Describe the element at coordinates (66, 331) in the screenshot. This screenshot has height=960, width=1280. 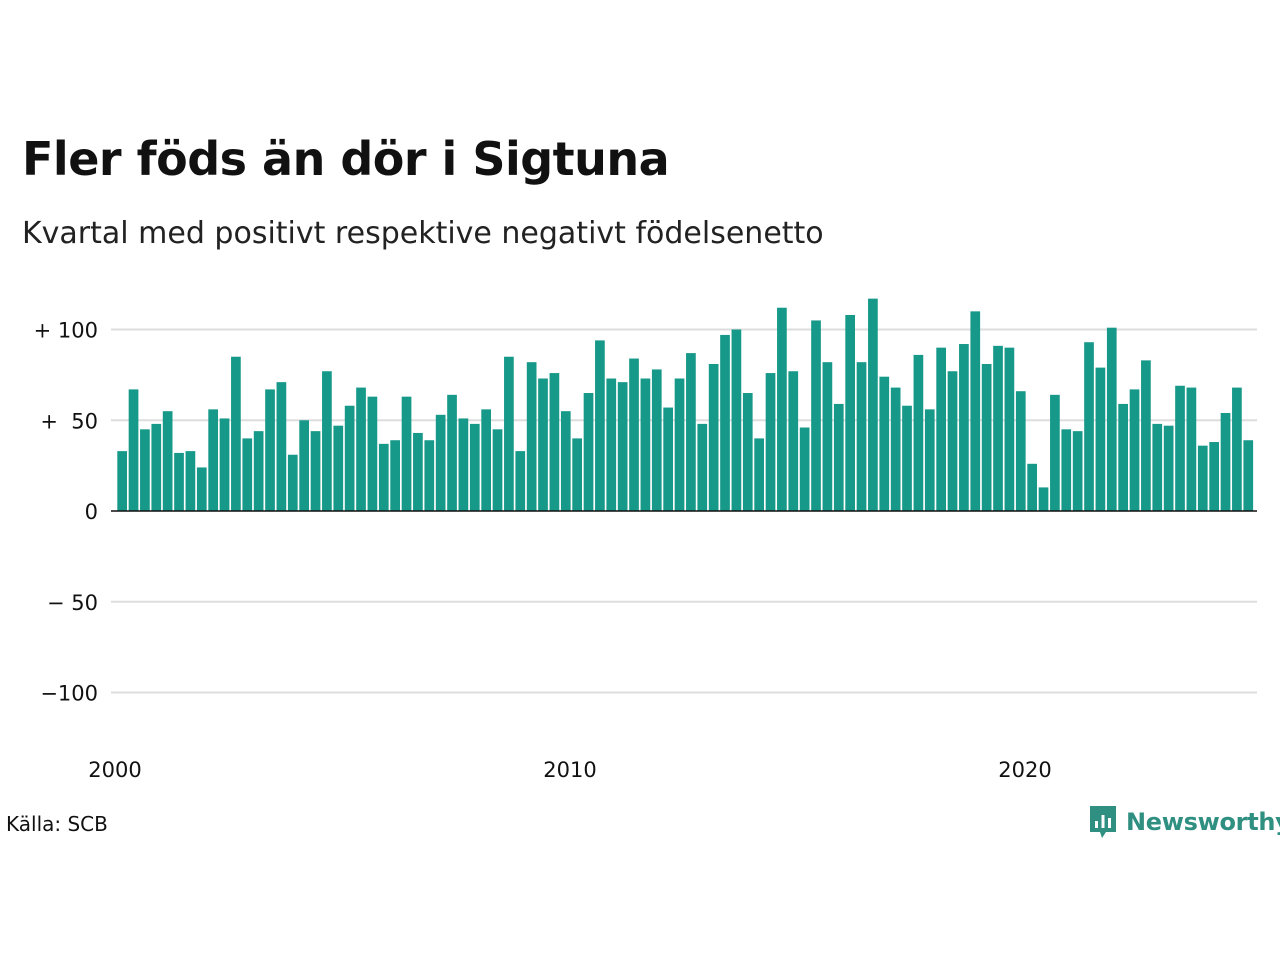
I see `y-tick-label: + 100` at that location.